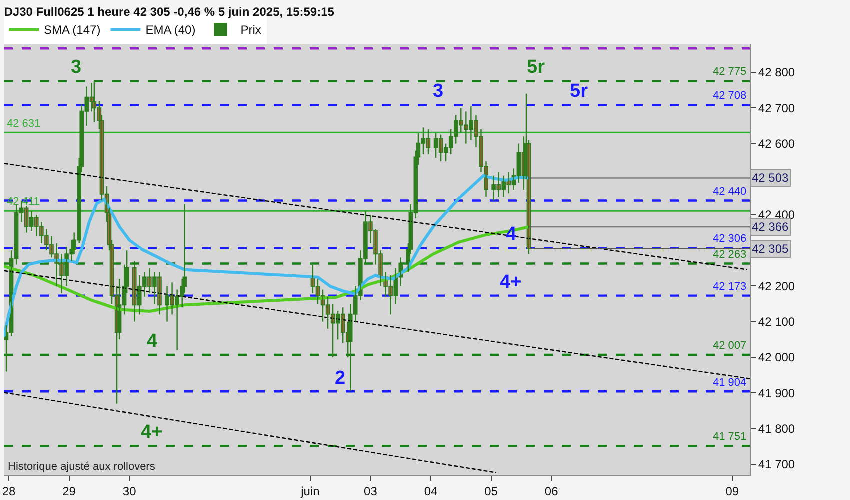 The image size is (850, 500). What do you see at coordinates (129, 491) in the screenshot?
I see `x-tick-label: 30` at bounding box center [129, 491].